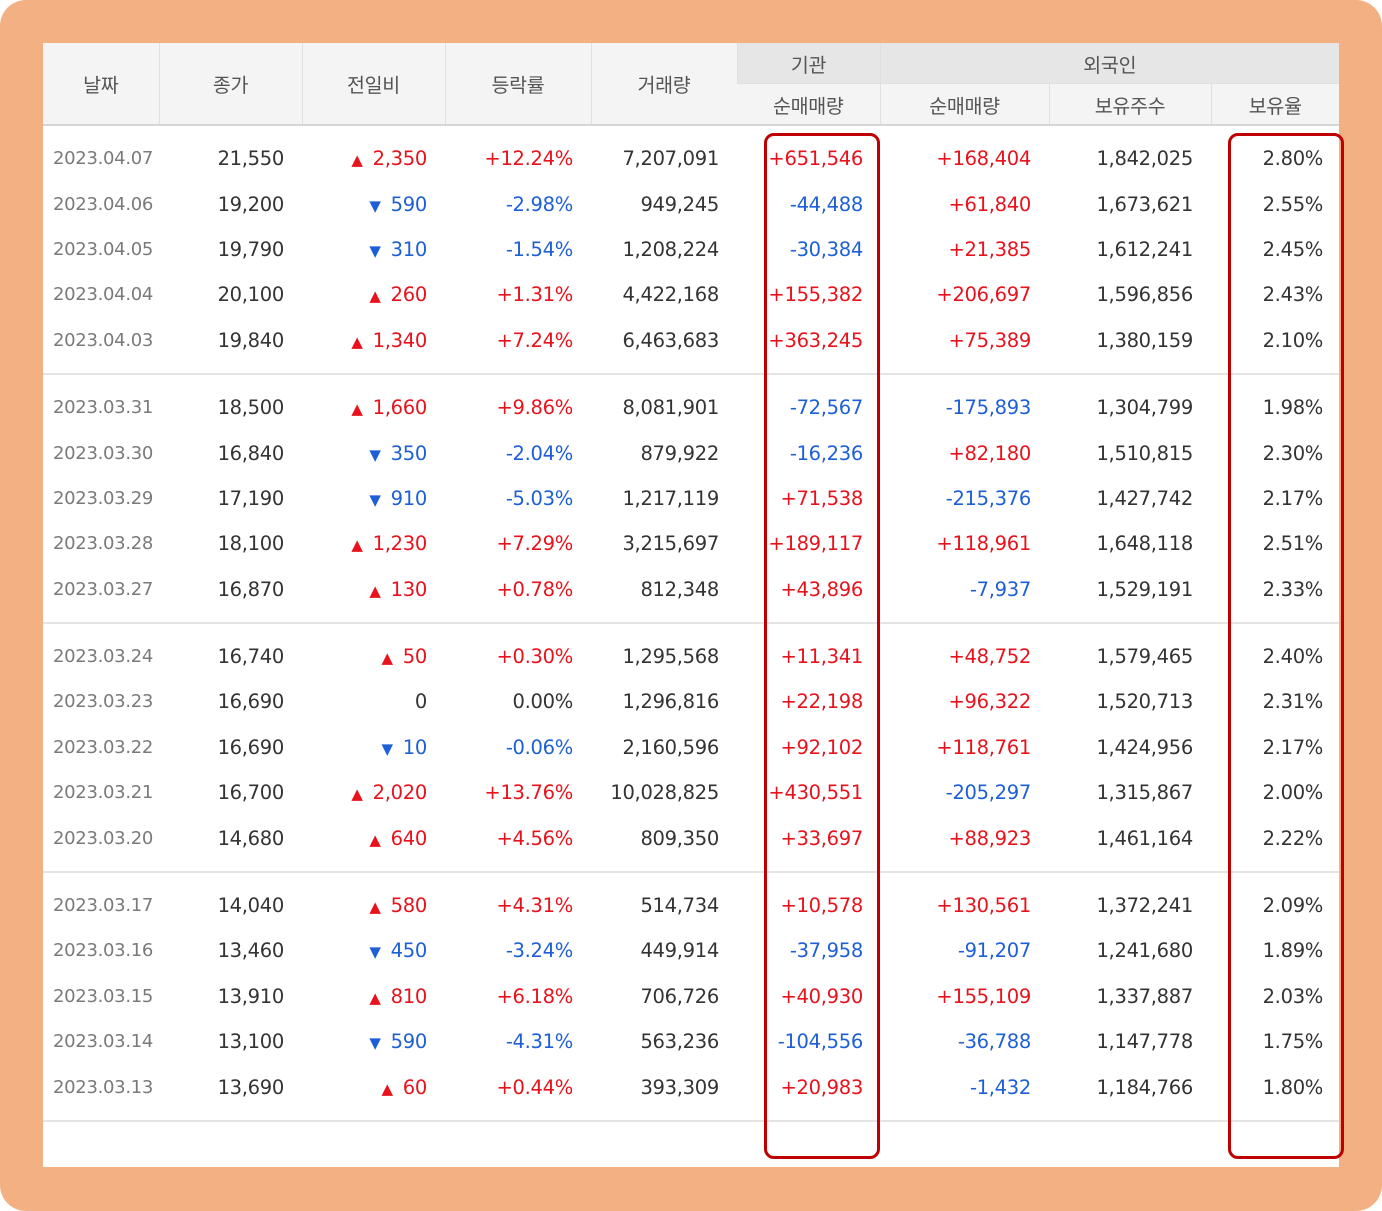  I want to click on row-spacer, so click(691, 866).